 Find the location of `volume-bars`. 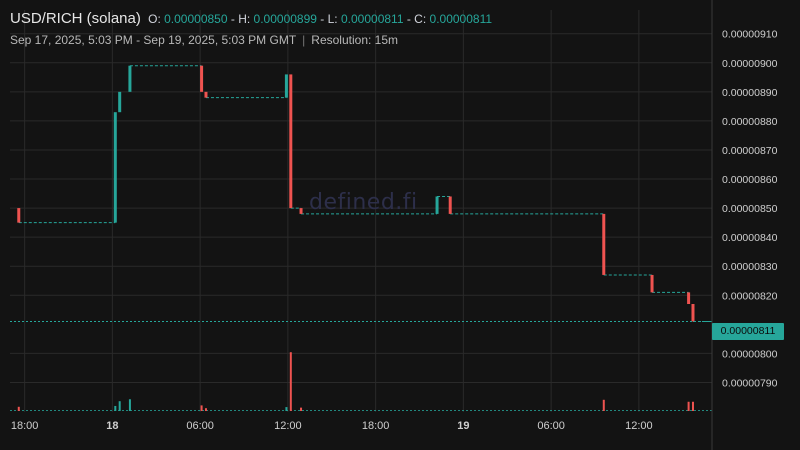

volume-bars is located at coordinates (361, 381).